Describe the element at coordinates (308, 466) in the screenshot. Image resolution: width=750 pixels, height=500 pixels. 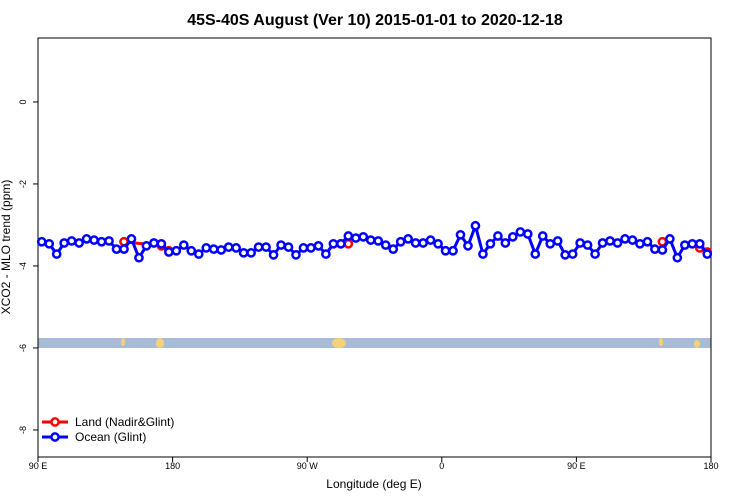
I see `x-tick-label: 90 W` at that location.